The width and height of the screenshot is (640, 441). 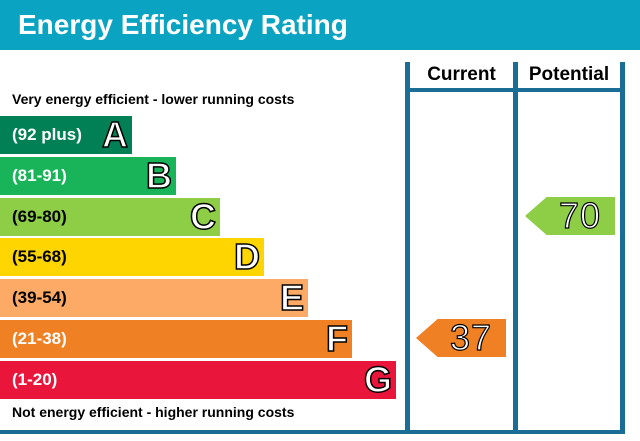 I want to click on current-rating-value: 37, so click(x=470, y=337).